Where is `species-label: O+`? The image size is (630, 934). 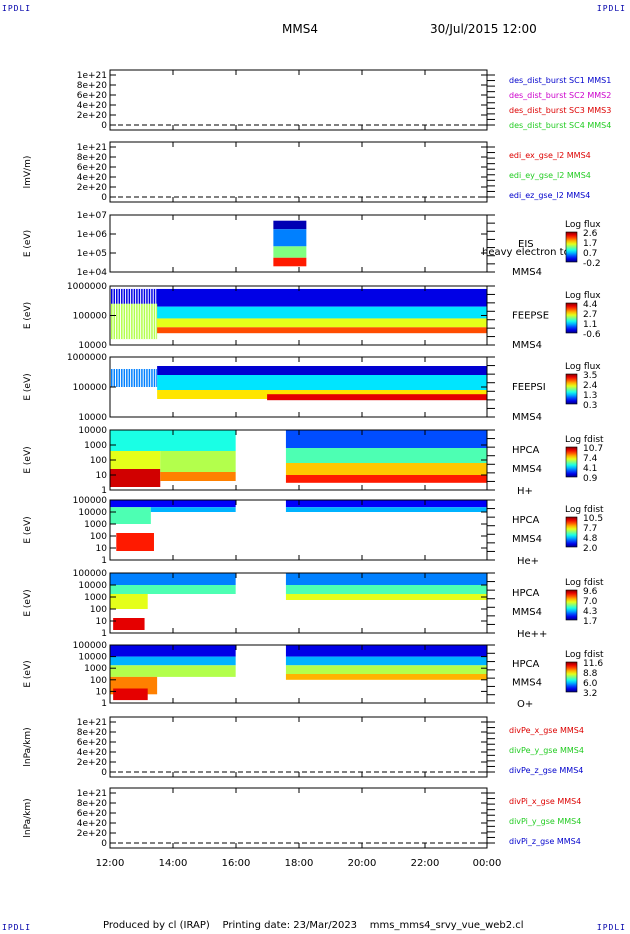
species-label: O+ is located at coordinates (525, 704).